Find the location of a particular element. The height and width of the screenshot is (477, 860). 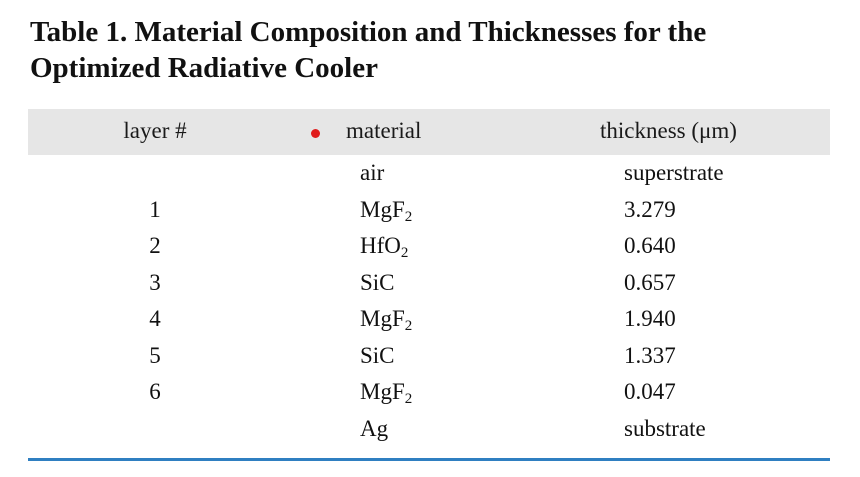

cursor-marker-dot is located at coordinates (315, 133).